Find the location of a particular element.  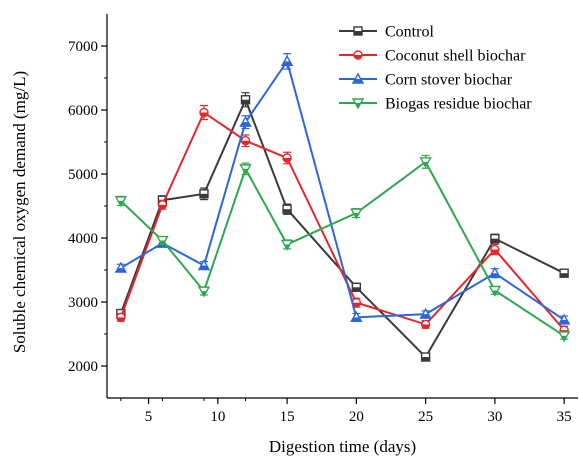

legend-item-corn-stover-biochar: Corn stover biochar is located at coordinates (426, 80).